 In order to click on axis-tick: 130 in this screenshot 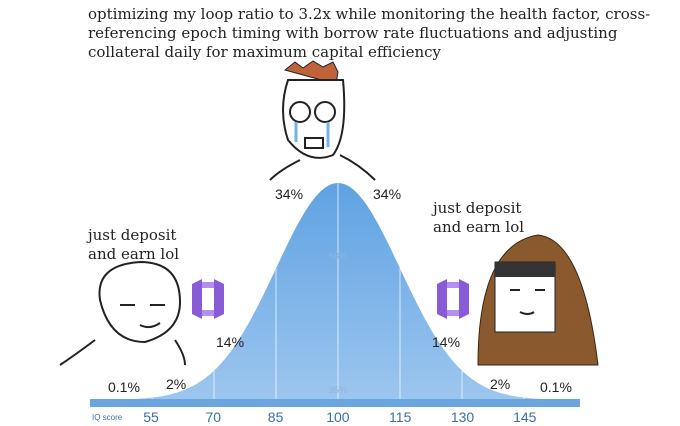, I will do `click(463, 417)`.